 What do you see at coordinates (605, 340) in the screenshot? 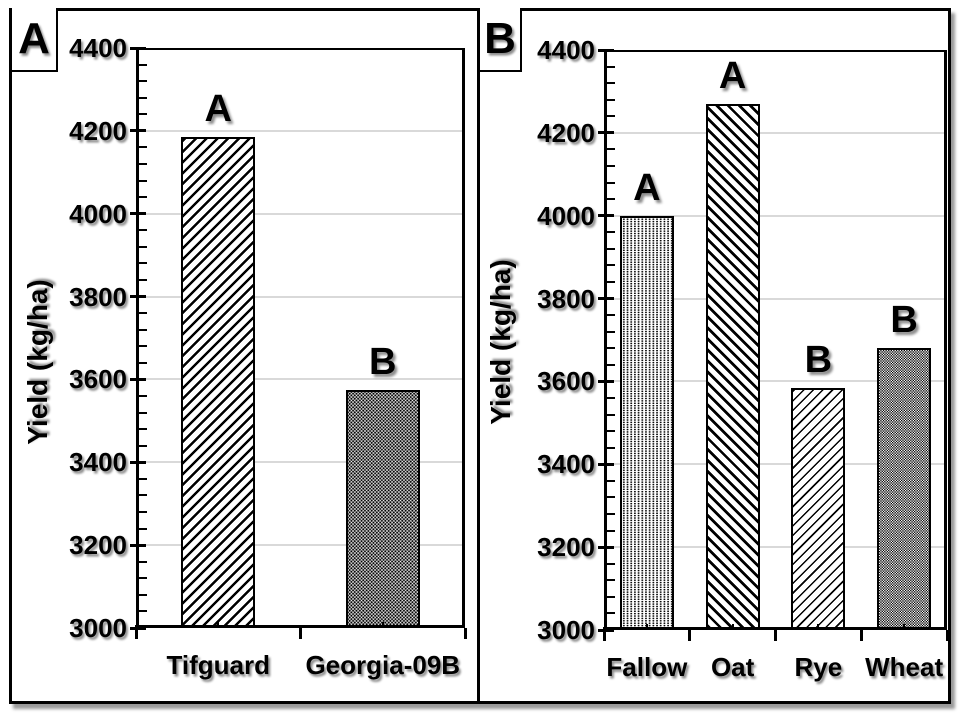
I see `y-axis-line` at bounding box center [605, 340].